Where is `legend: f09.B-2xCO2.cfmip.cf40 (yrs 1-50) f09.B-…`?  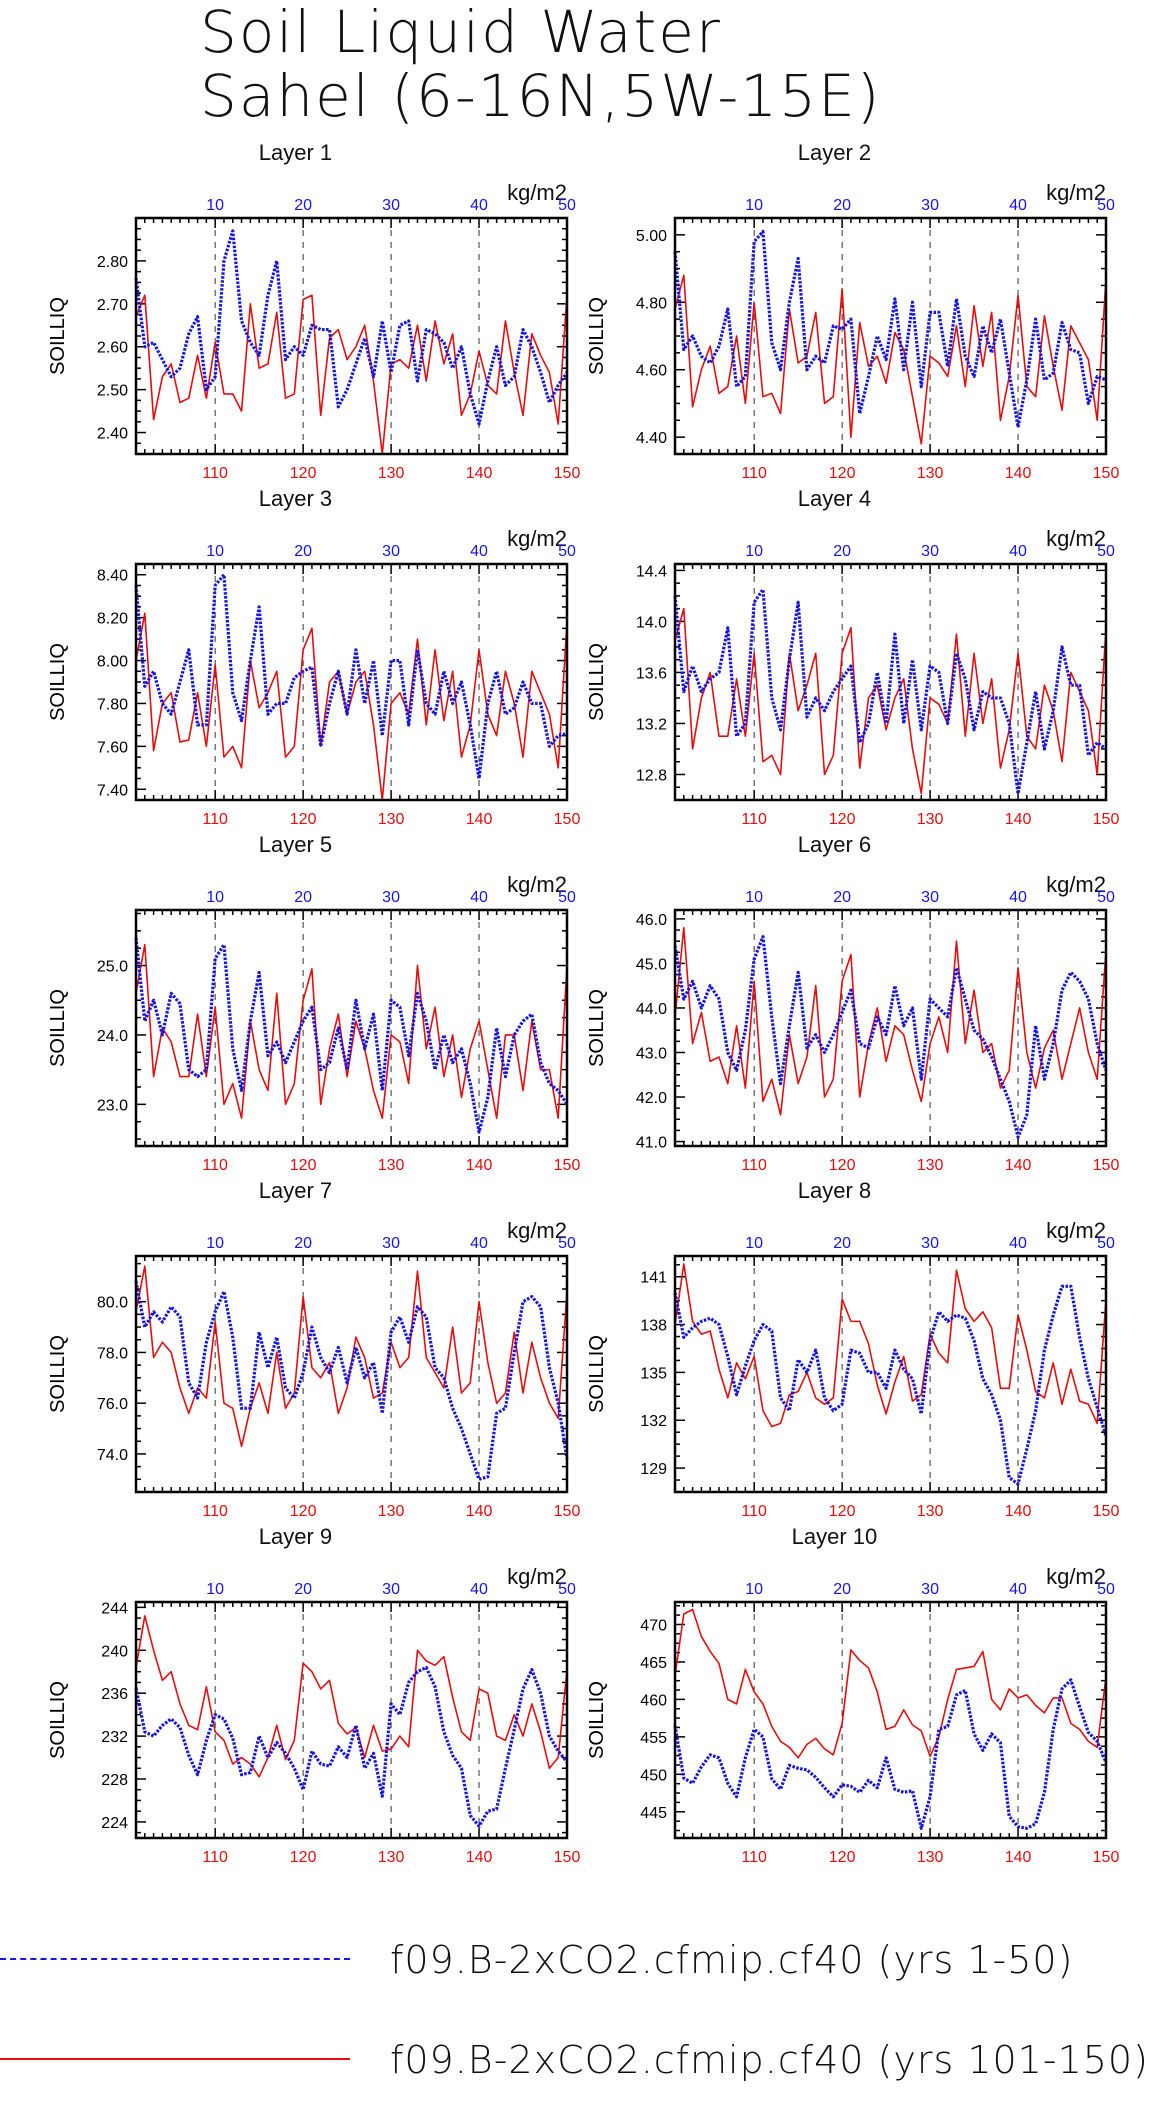
legend: f09.B-2xCO2.cfmip.cf40 (yrs 1-50) f09.B-… is located at coordinates (577, 2025).